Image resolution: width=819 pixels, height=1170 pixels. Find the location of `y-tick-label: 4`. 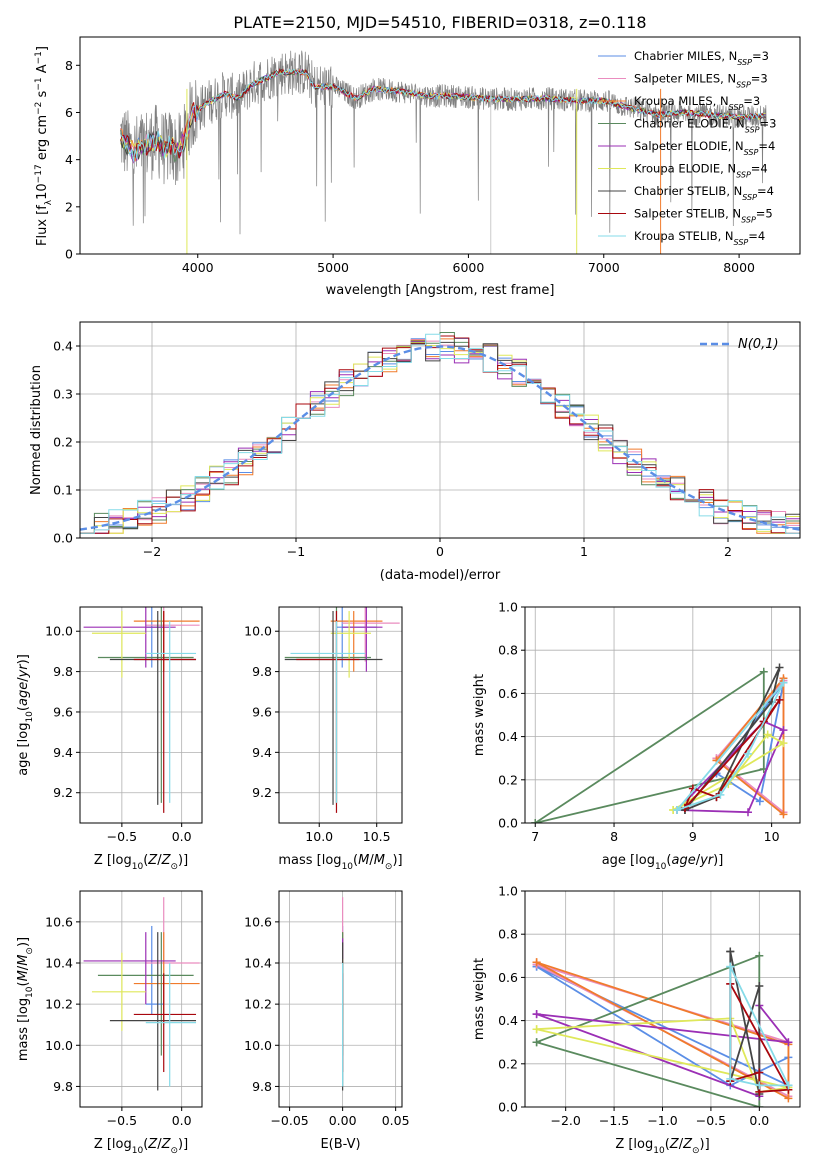

y-tick-label: 4 is located at coordinates (69, 159).